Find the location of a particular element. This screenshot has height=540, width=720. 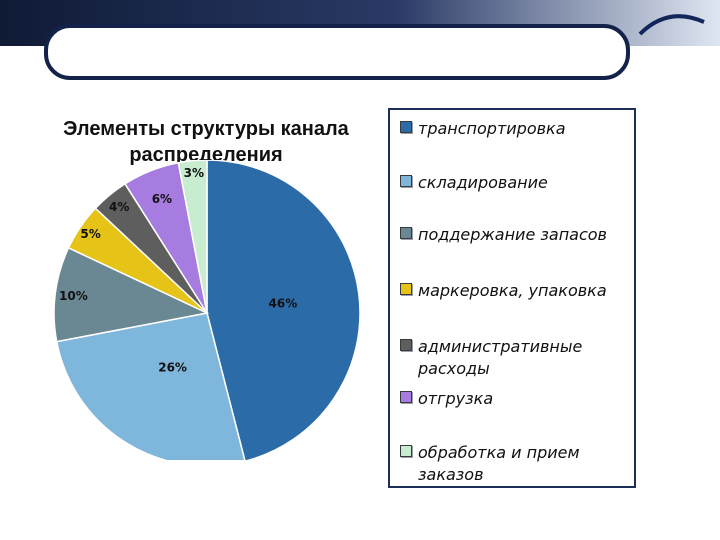

legend-label: обработка и прием заказов is located at coordinates (499, 463).